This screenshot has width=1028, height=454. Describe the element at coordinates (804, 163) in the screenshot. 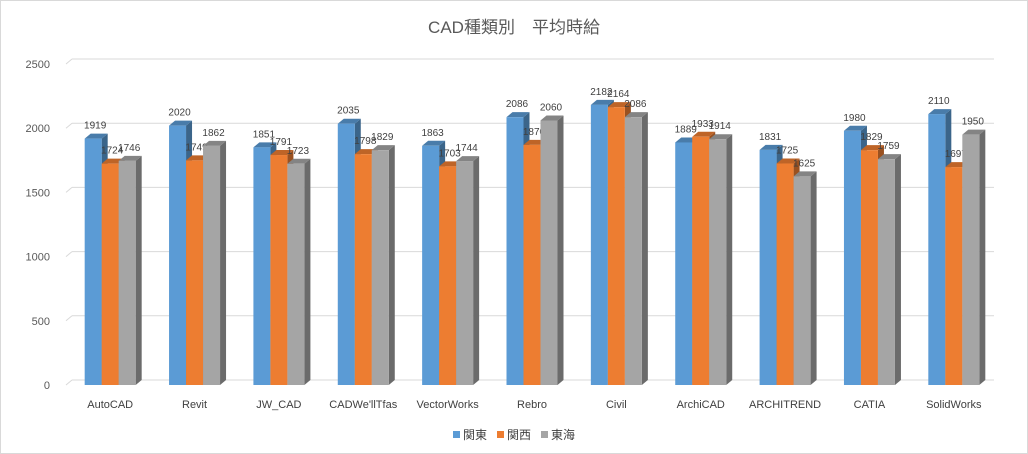

I see `data-label: 1625` at that location.